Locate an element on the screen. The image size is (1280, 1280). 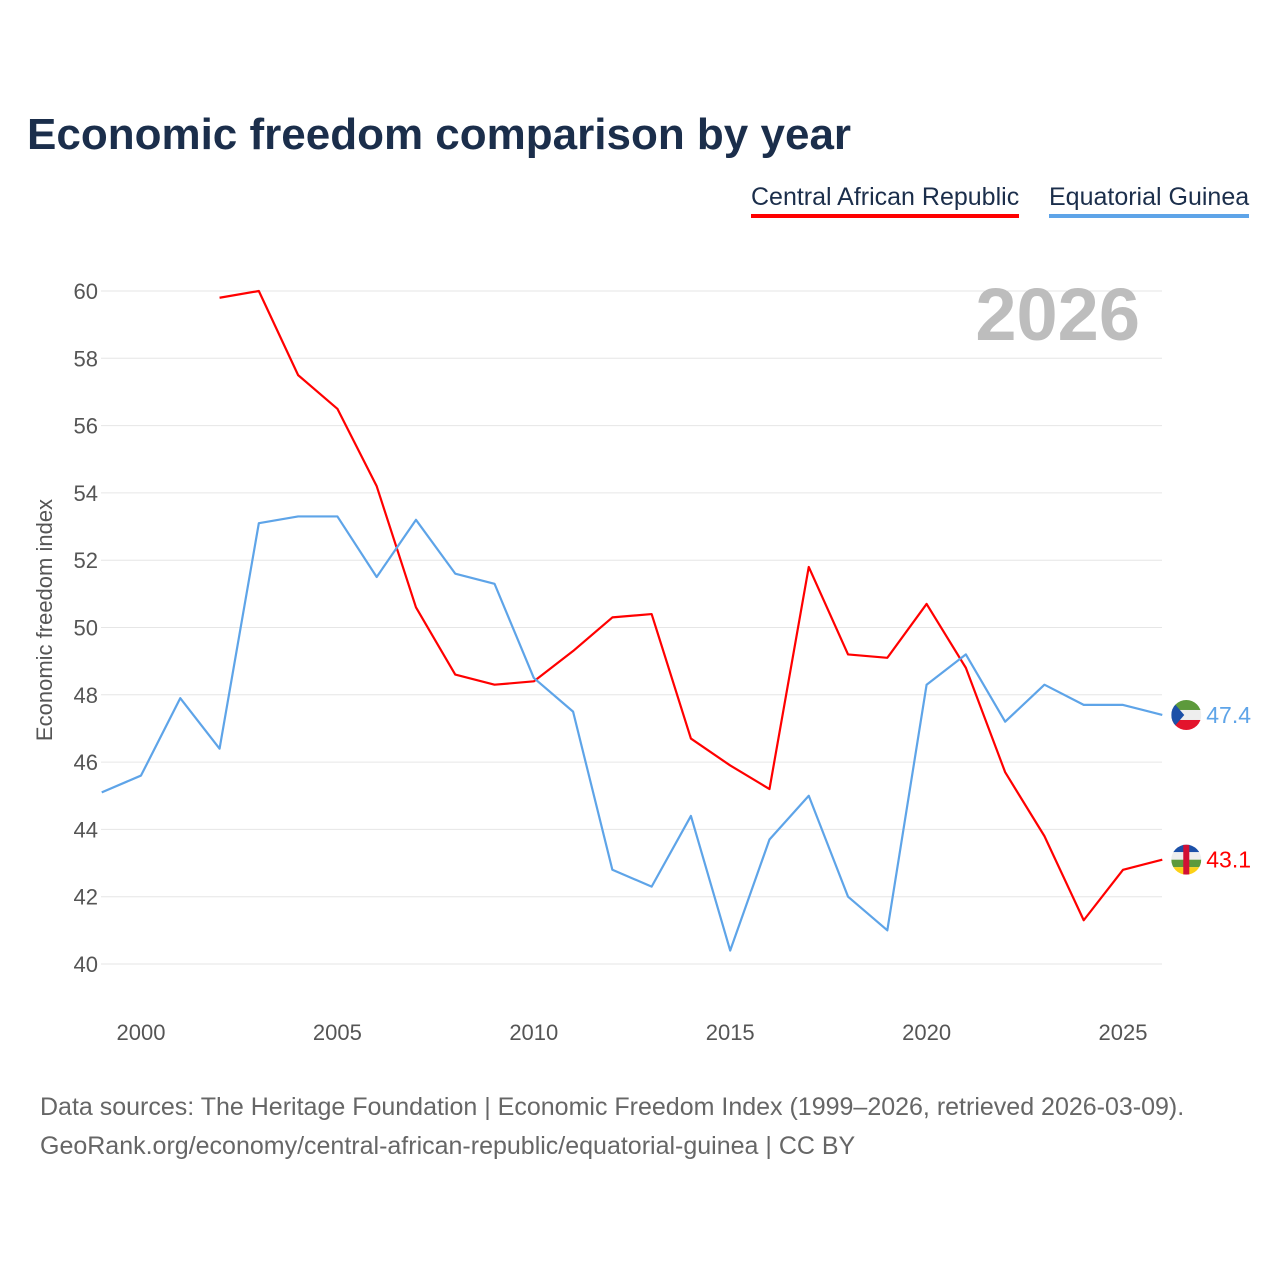
y-tick-label: 60 is located at coordinates (86, 291).